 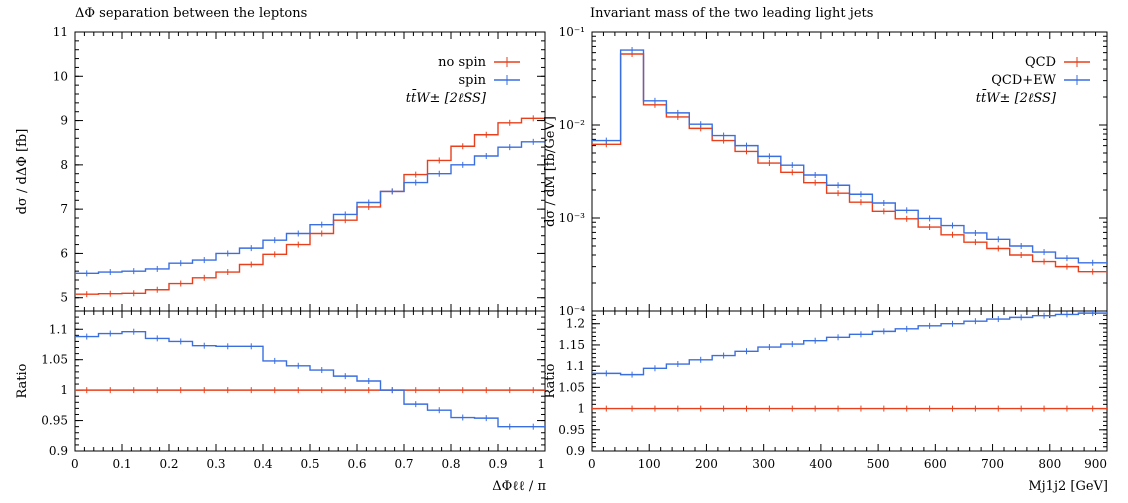 What do you see at coordinates (64, 253) in the screenshot?
I see `y-tick-label: 6` at bounding box center [64, 253].